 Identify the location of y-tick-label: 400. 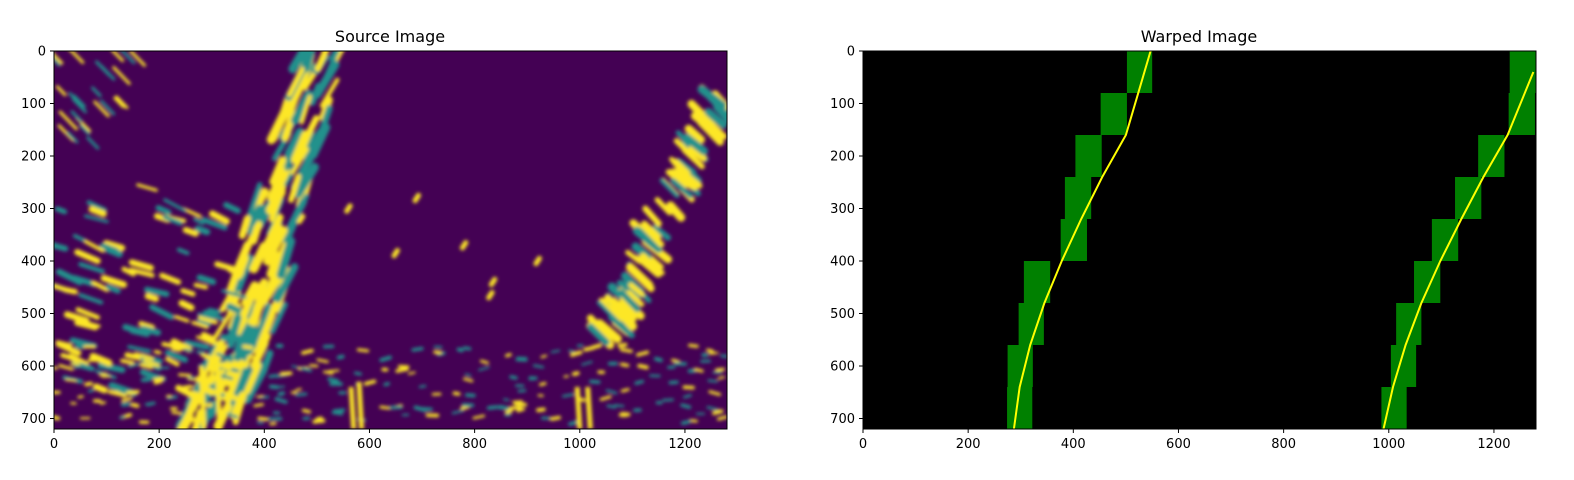
(33, 262).